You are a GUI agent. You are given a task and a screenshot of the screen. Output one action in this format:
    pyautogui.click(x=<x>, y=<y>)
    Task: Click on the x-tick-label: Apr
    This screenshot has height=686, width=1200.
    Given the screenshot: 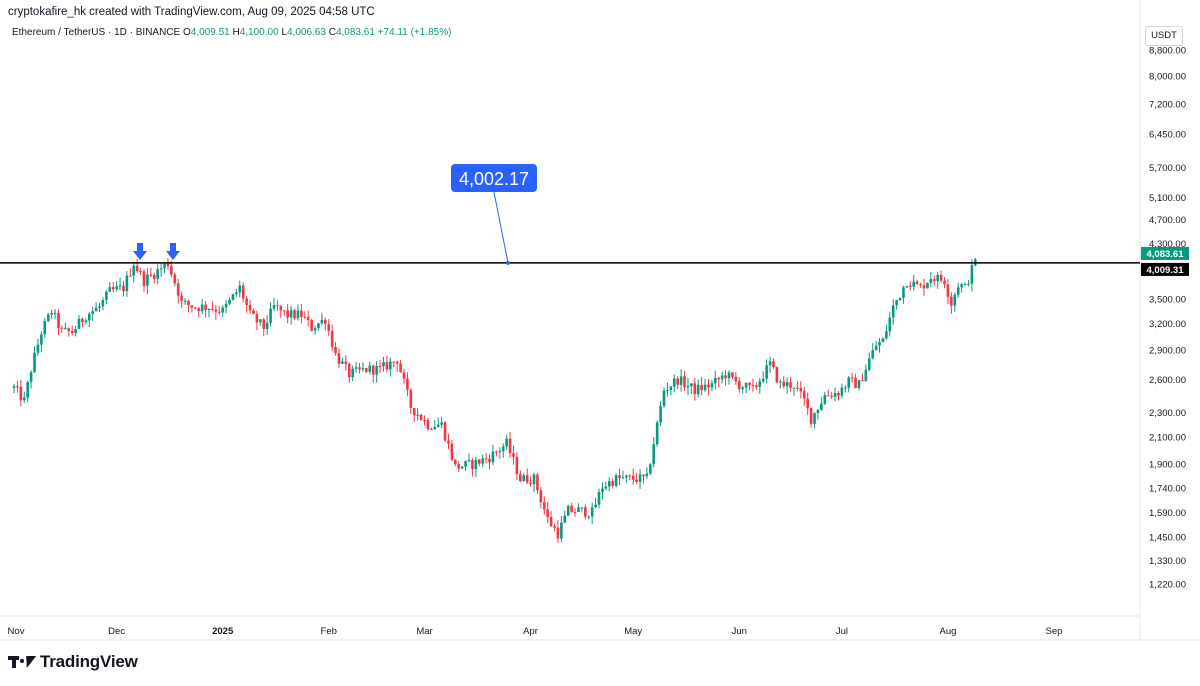 What is the action you would take?
    pyautogui.click(x=530, y=631)
    